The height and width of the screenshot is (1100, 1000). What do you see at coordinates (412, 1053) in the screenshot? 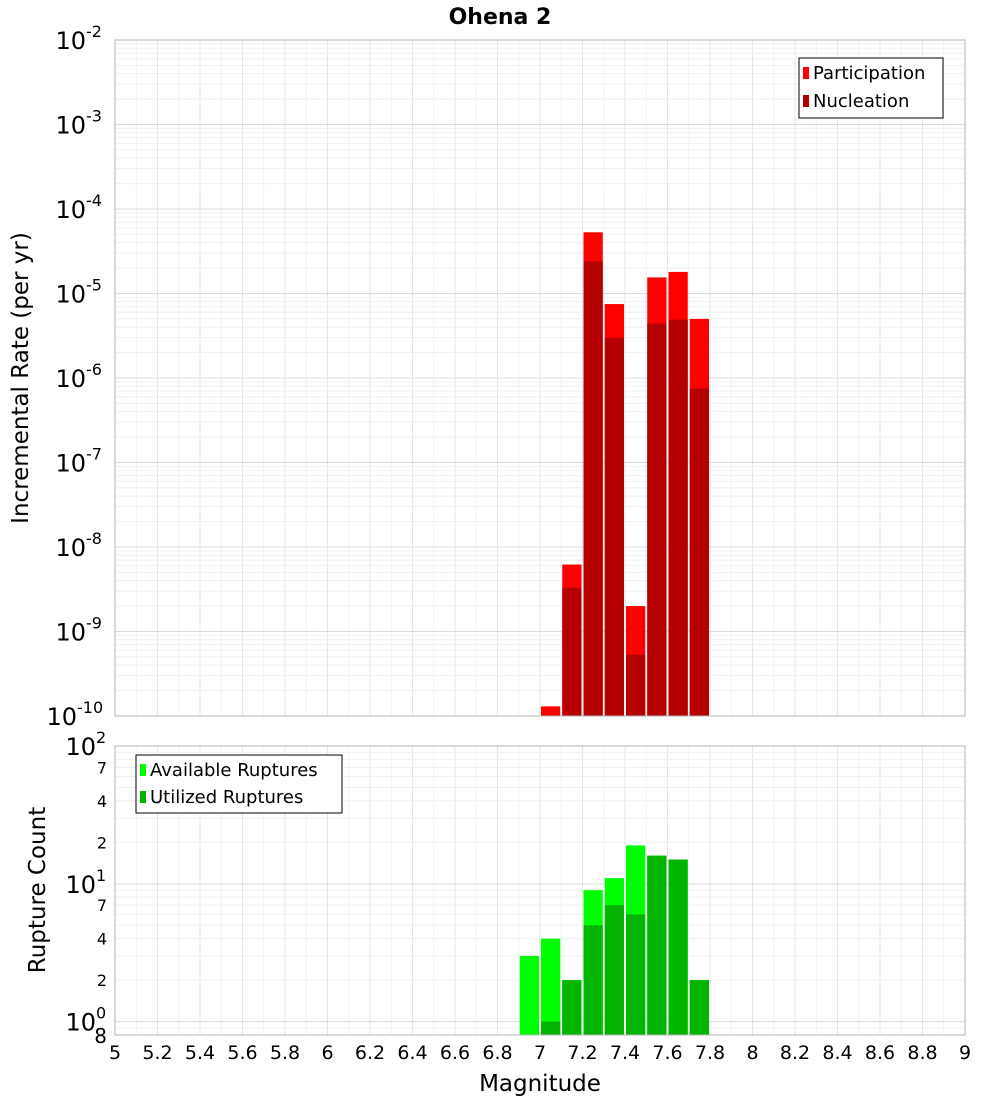
I see `x-tick-label: 6.4` at bounding box center [412, 1053].